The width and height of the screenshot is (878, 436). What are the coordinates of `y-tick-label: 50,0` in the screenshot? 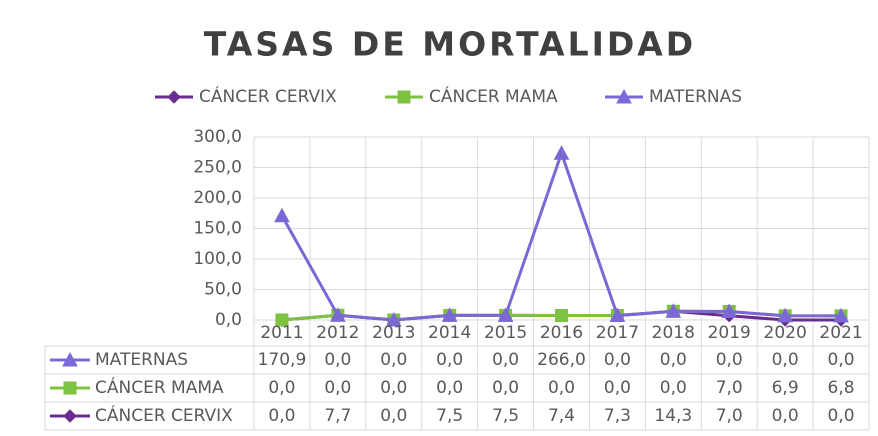 It's located at (223, 290).